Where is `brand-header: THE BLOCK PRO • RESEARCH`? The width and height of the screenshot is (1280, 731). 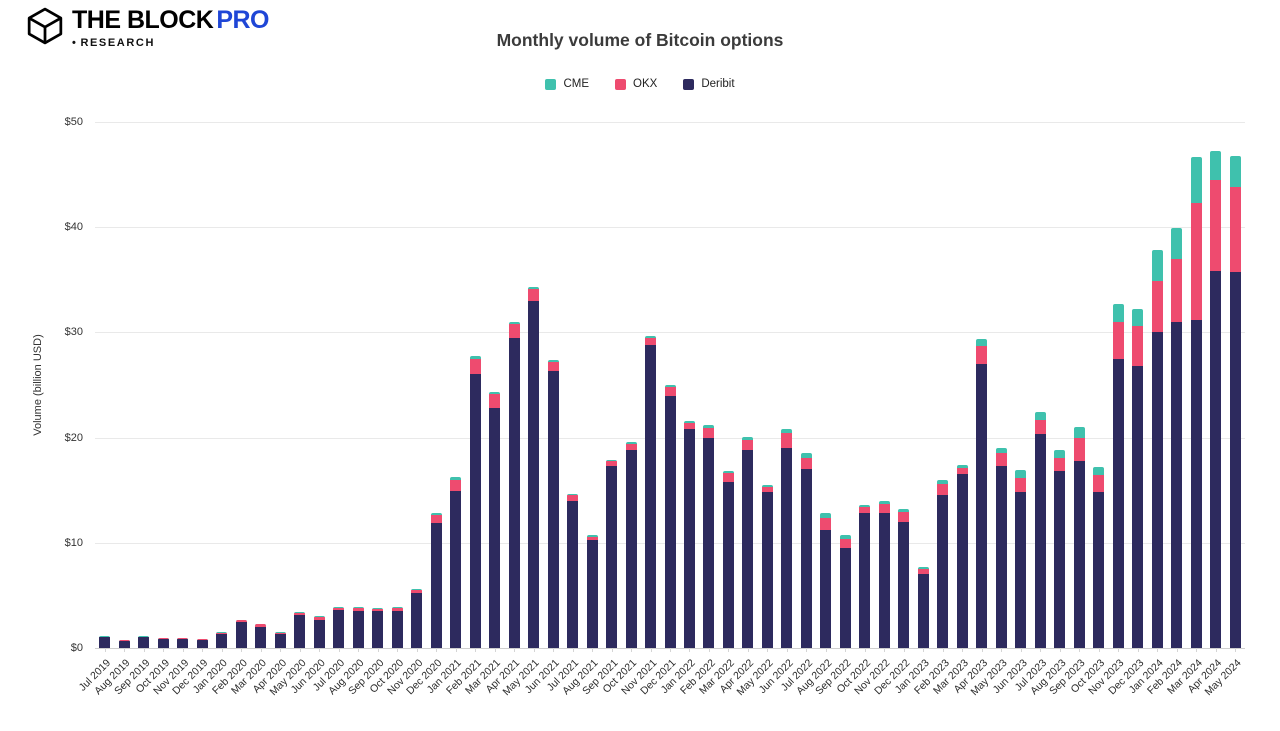 brand-header: THE BLOCK PRO • RESEARCH is located at coordinates (148, 27).